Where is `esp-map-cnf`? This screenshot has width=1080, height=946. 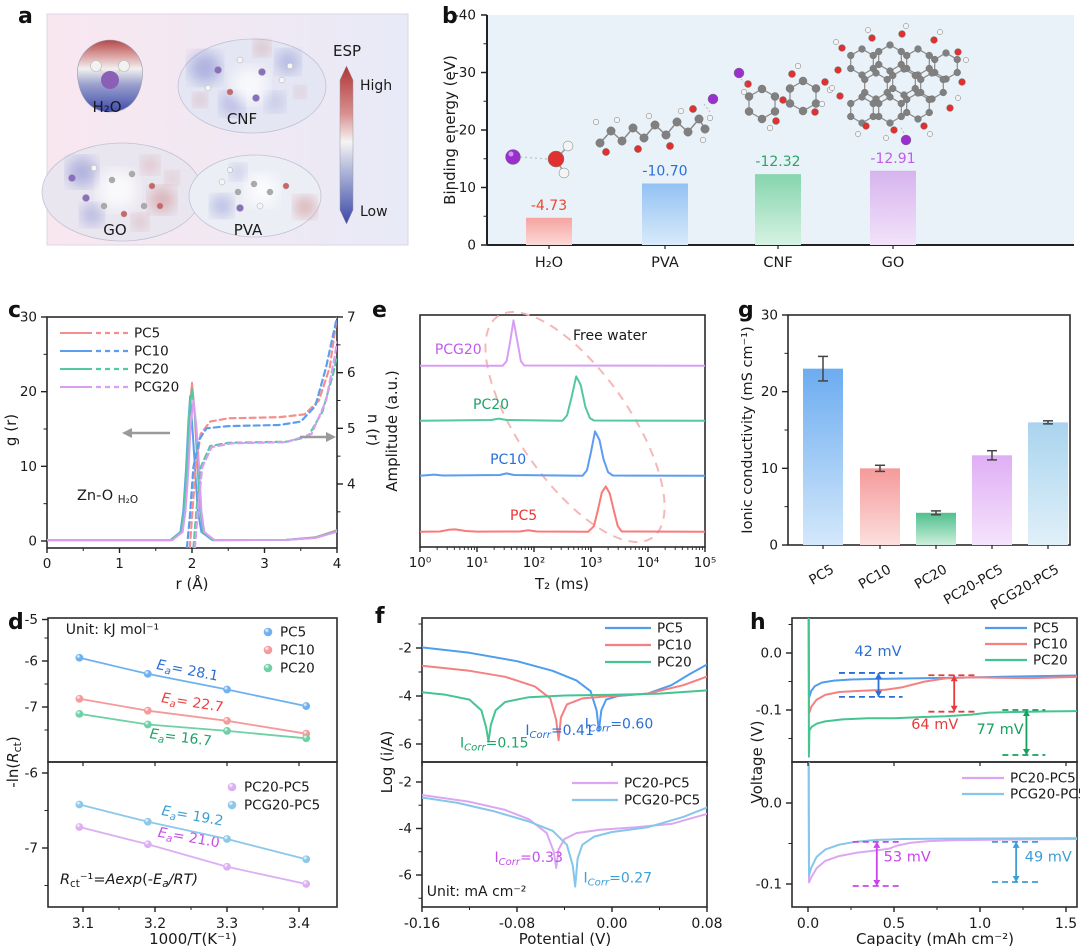
esp-map-cnf is located at coordinates (252, 86).